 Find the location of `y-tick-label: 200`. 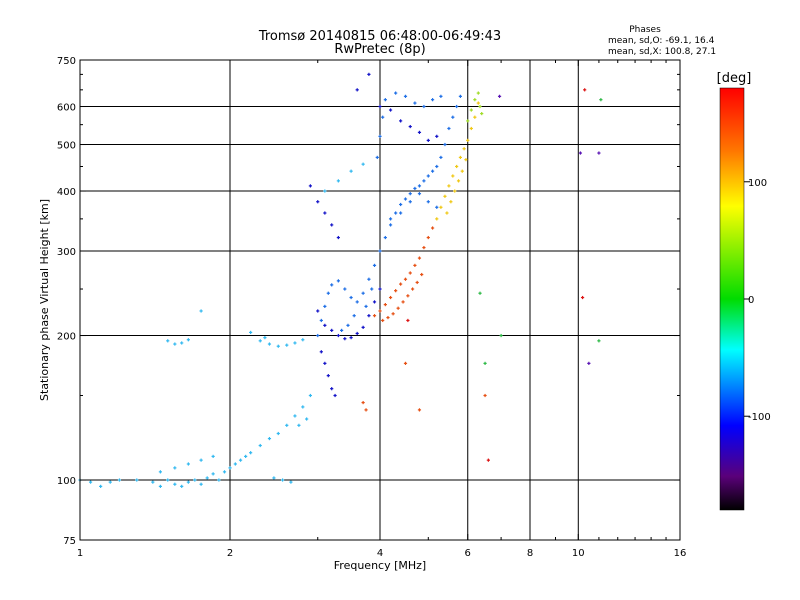

y-tick-label: 200 is located at coordinates (66, 337).